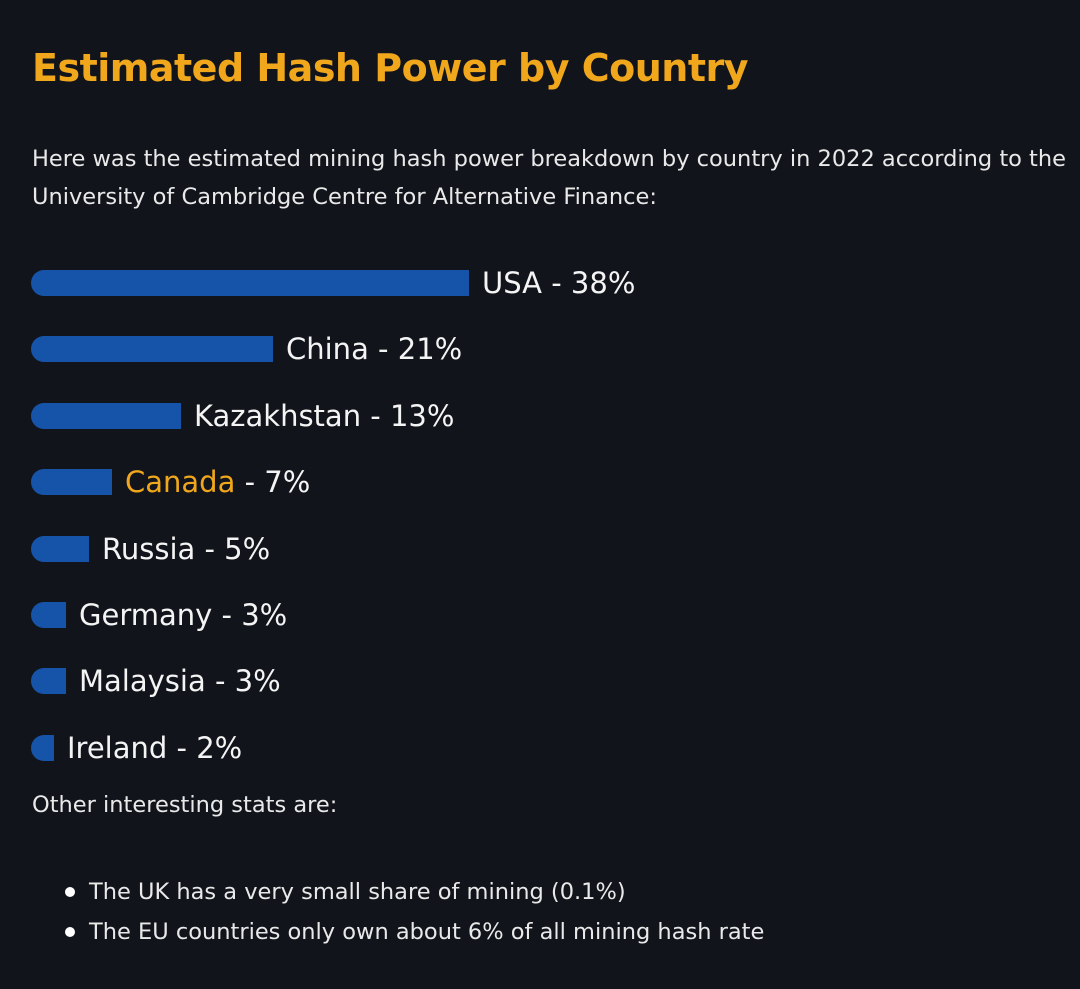  What do you see at coordinates (60, 548) in the screenshot?
I see `bar-russia` at bounding box center [60, 548].